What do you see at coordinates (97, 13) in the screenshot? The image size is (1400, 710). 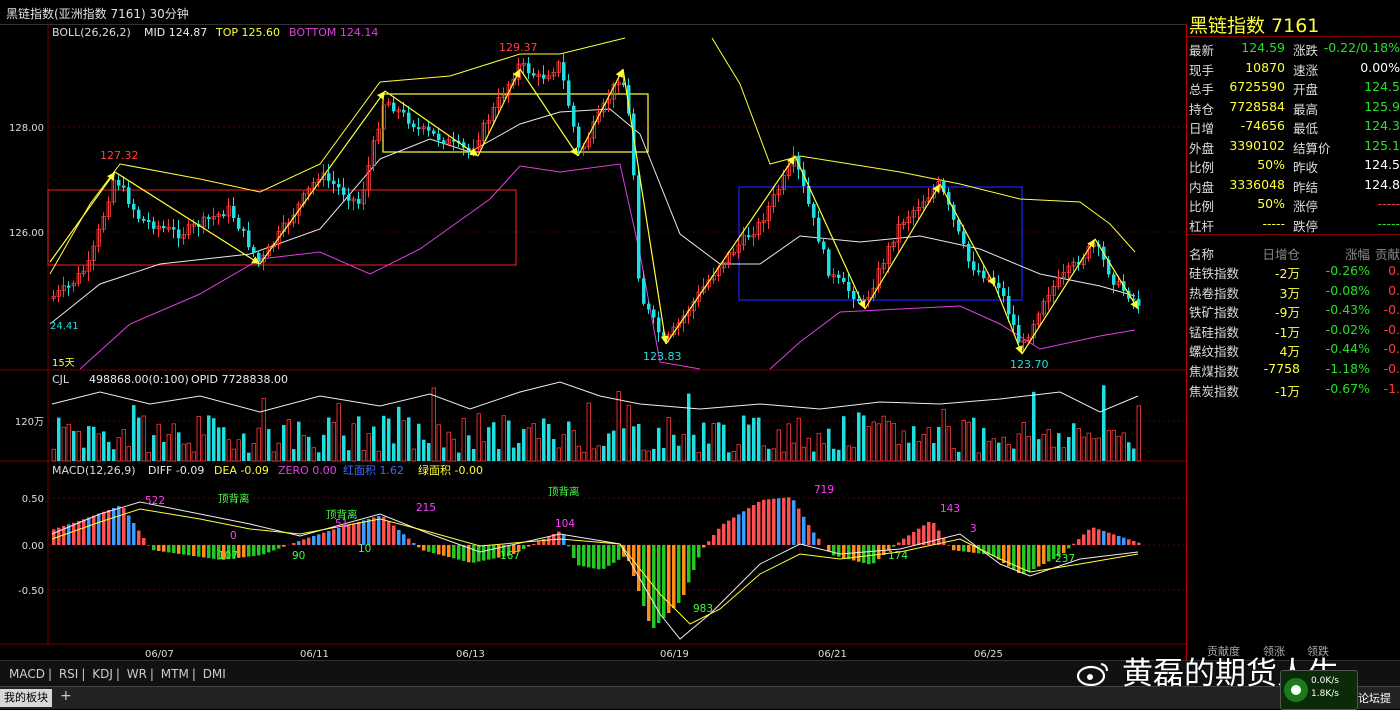 I see `chart-title: 黑链指数(亚洲指数 7161) 30分钟` at bounding box center [97, 13].